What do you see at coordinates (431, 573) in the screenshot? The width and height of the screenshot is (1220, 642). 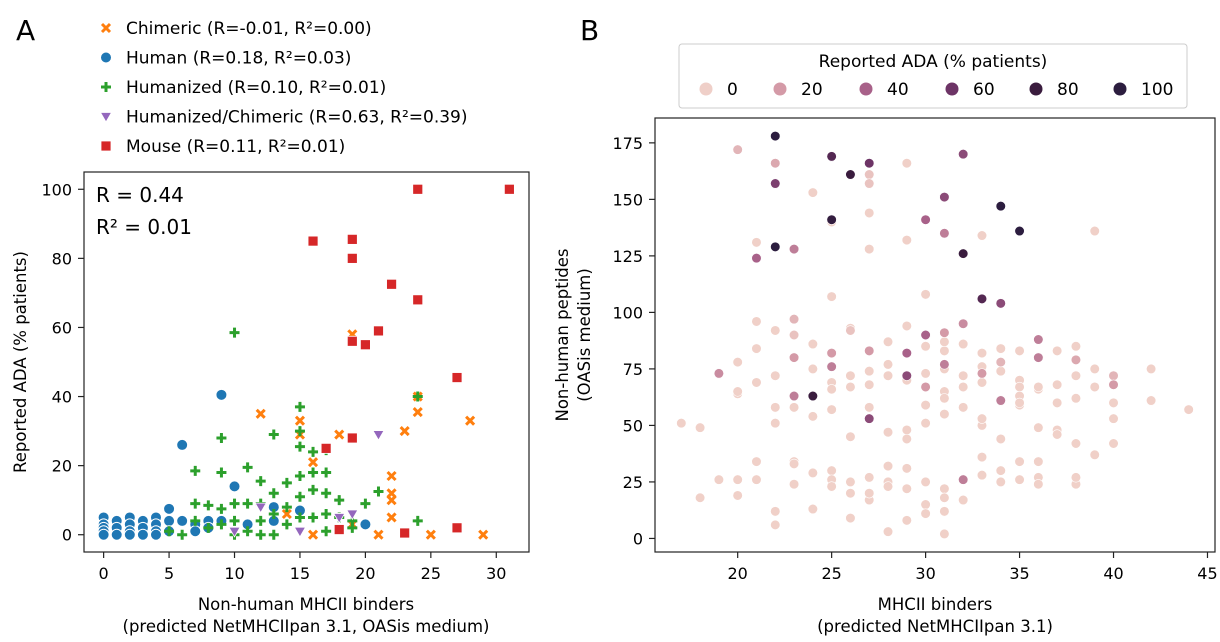 I see `x-tick-label: 25` at bounding box center [431, 573].